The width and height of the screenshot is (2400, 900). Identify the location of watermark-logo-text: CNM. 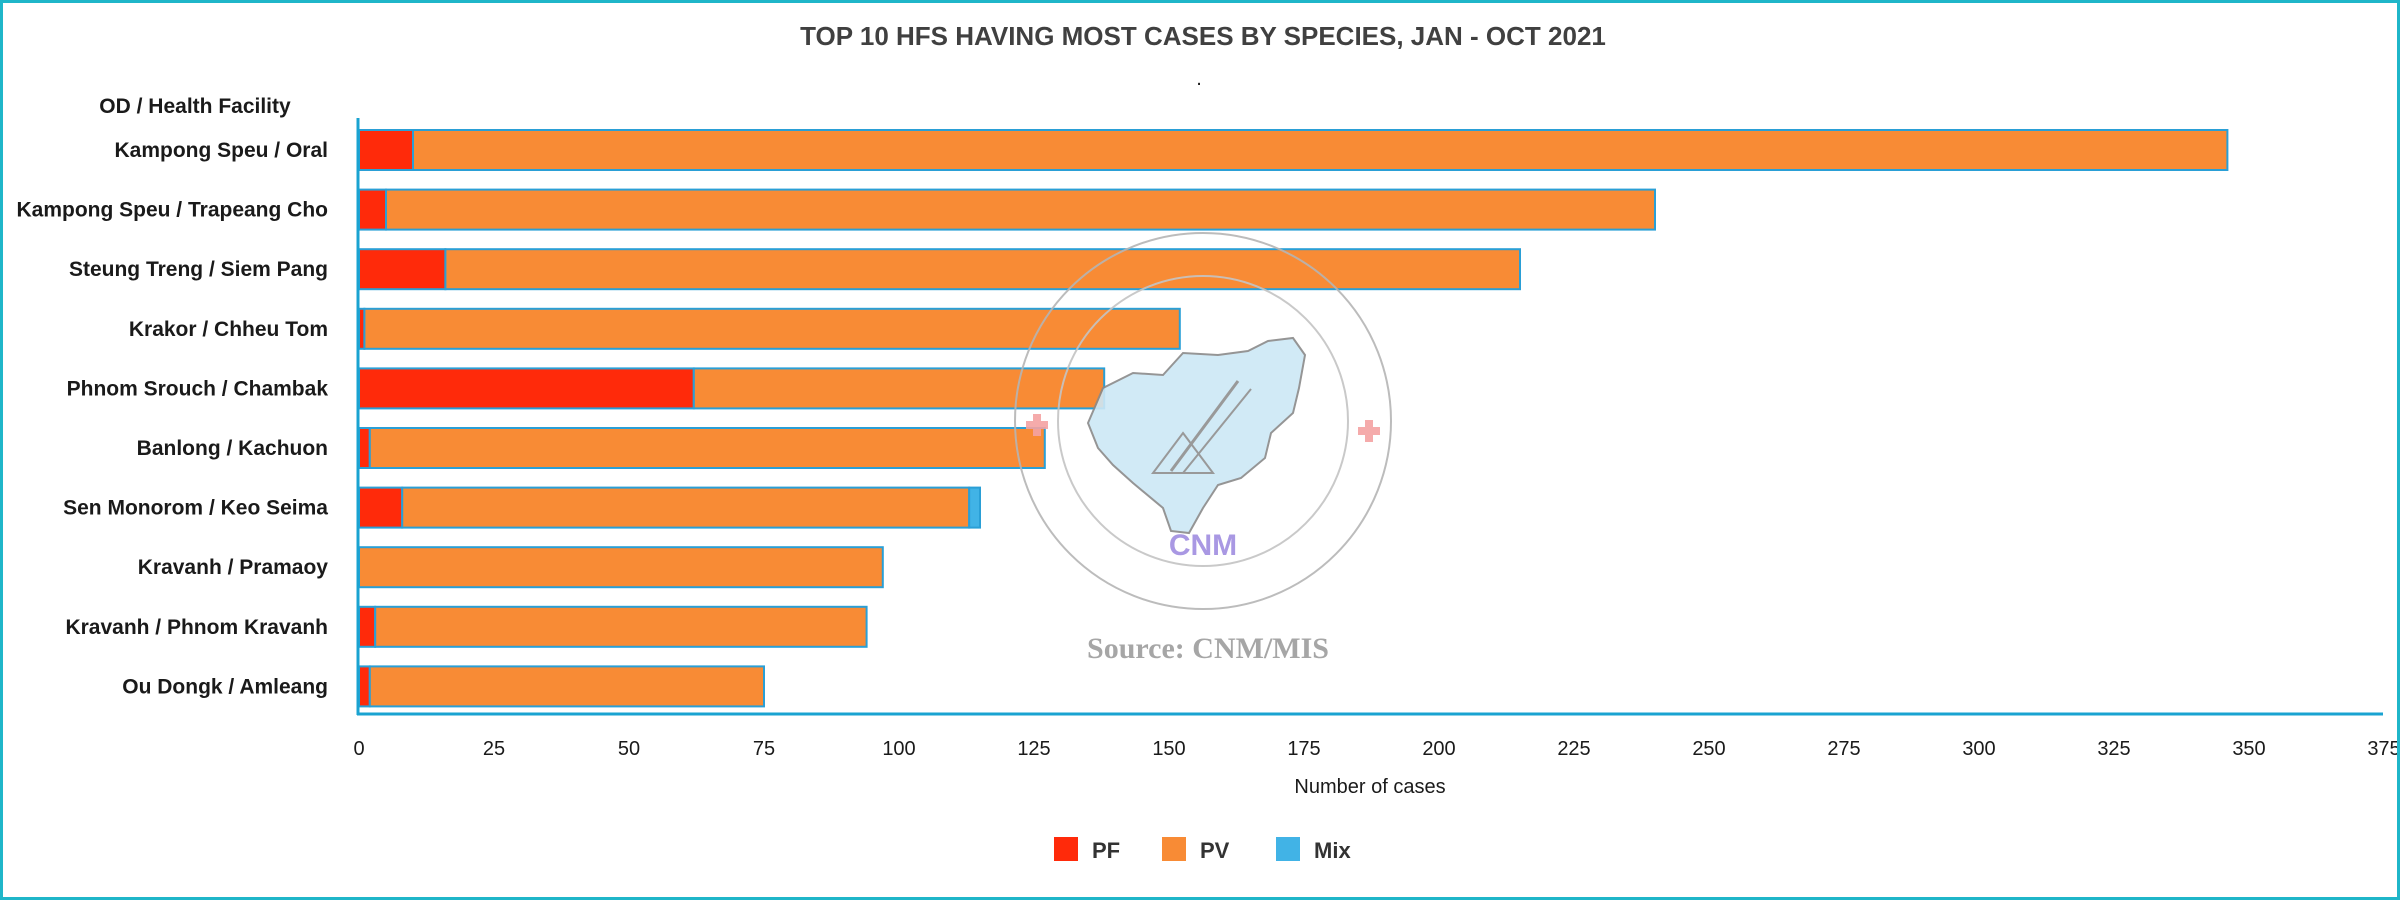
(1203, 545).